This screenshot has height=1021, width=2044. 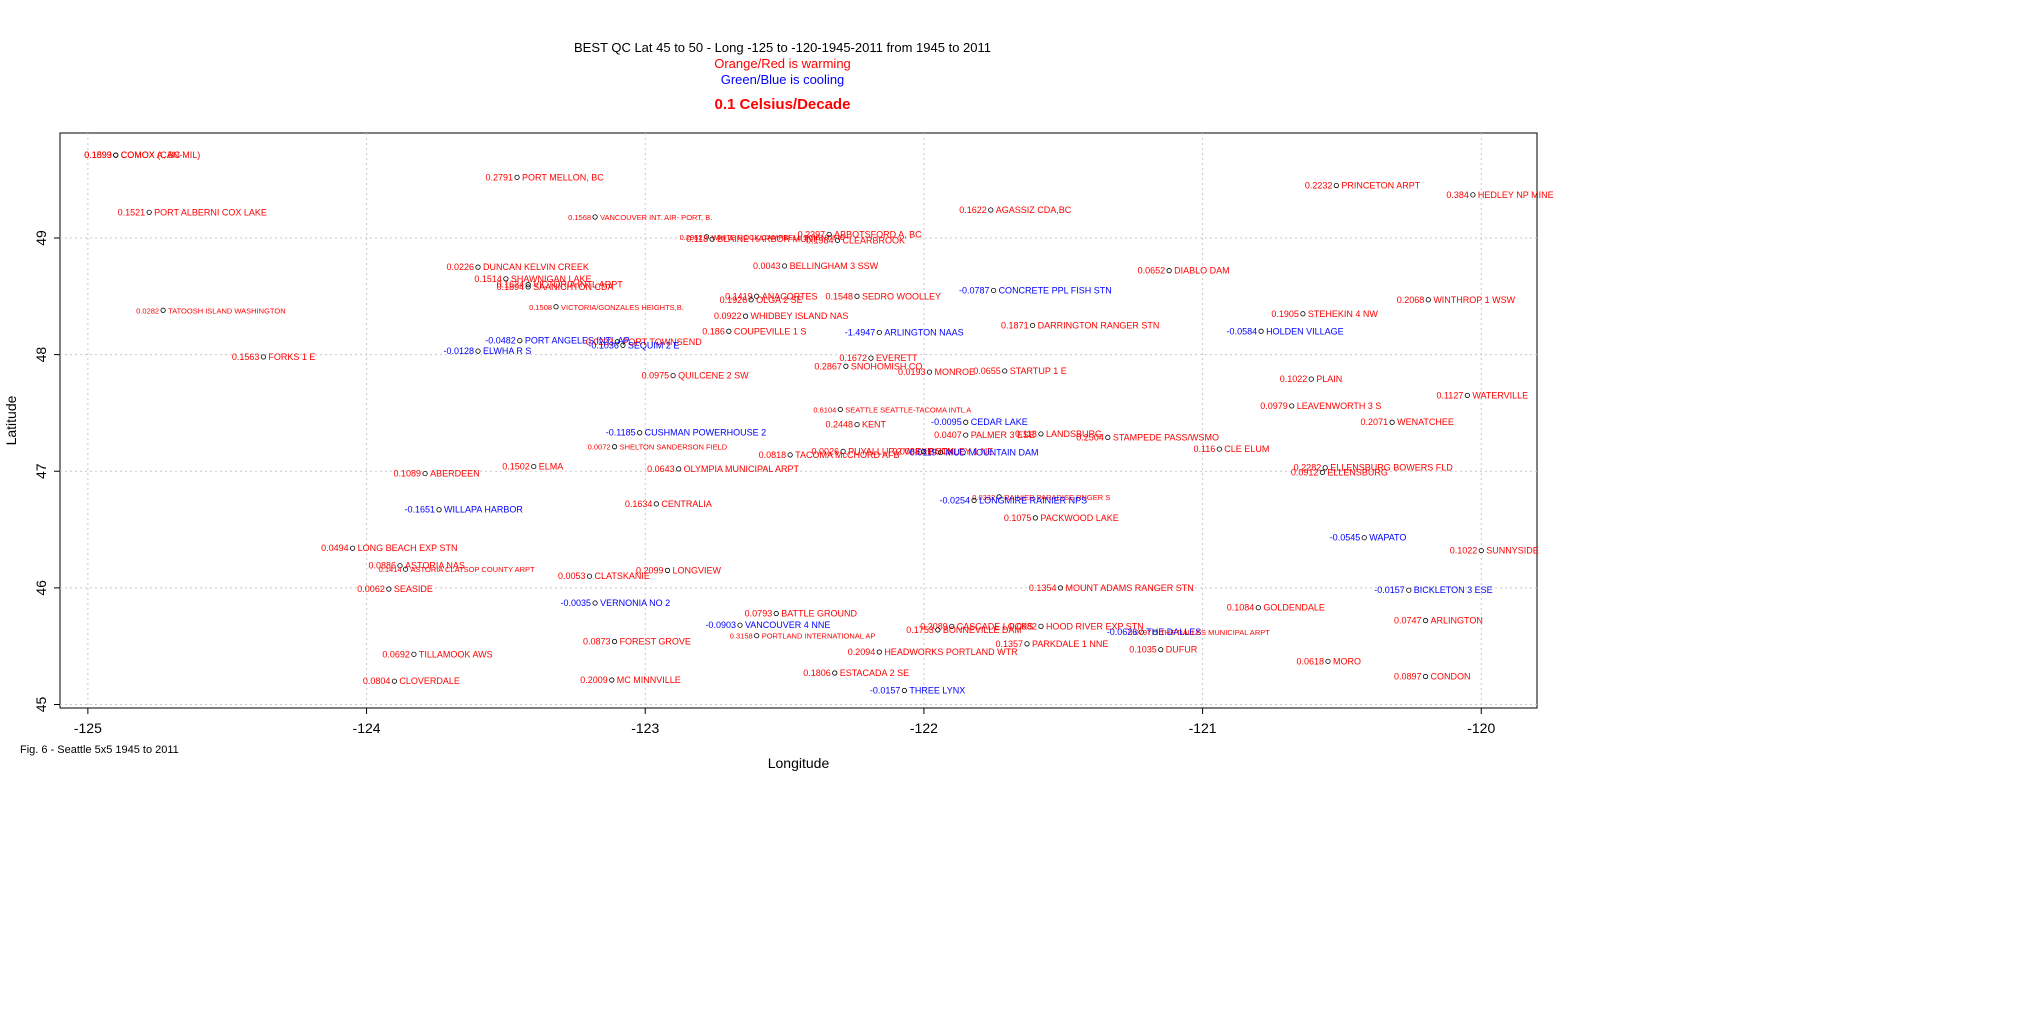 I want to click on station-name: PORT ALBERNI COX LAKE, so click(x=210, y=212).